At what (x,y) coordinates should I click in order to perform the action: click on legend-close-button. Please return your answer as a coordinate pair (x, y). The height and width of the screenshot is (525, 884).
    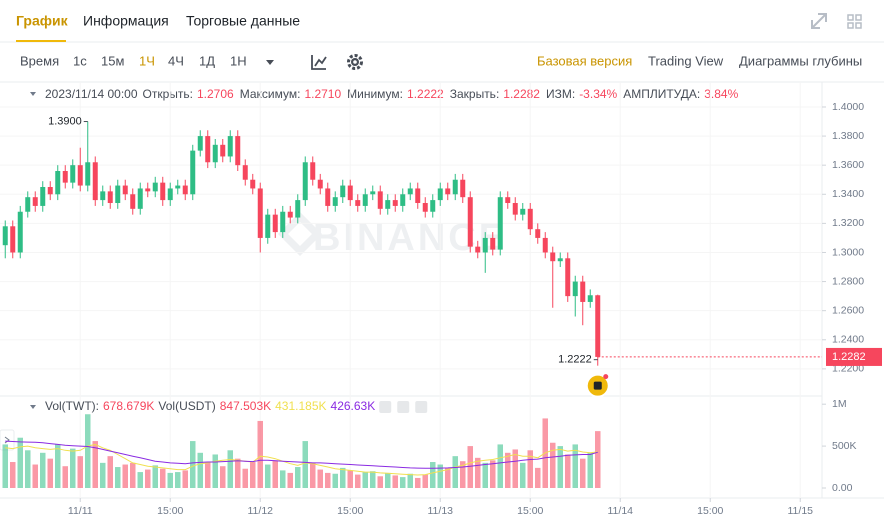
    Looking at the image, I should click on (421, 407).